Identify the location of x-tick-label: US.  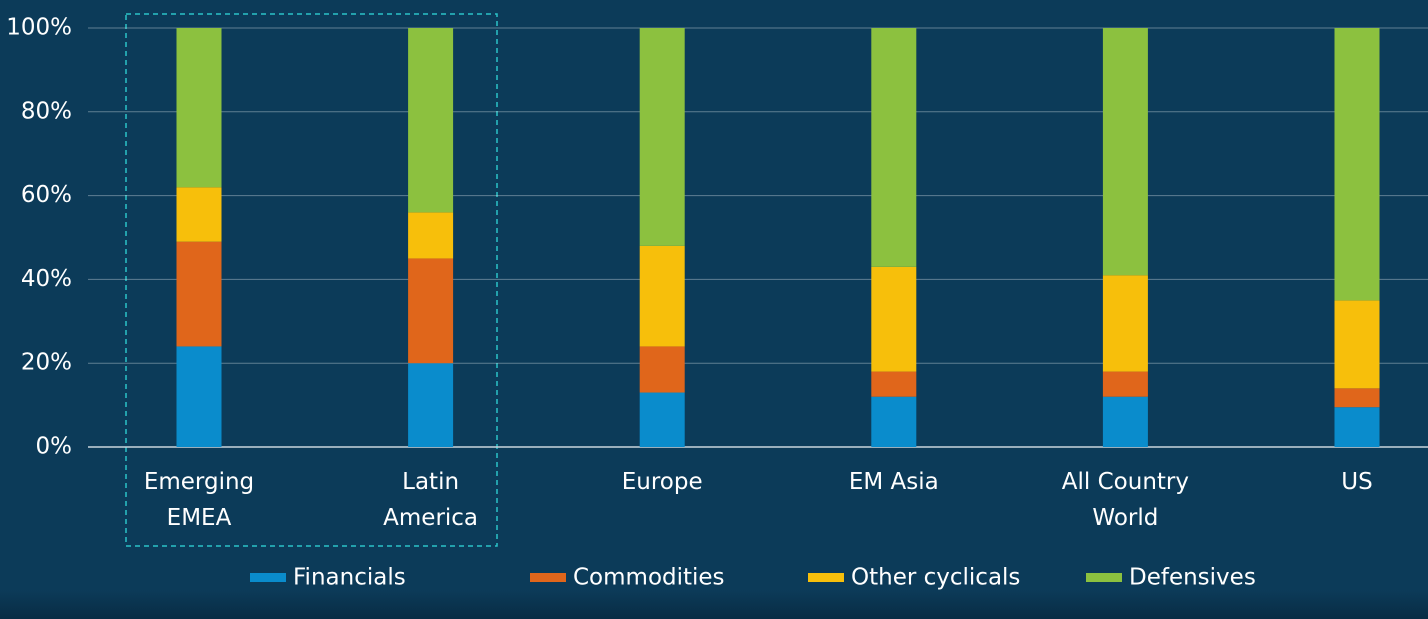
(1357, 482).